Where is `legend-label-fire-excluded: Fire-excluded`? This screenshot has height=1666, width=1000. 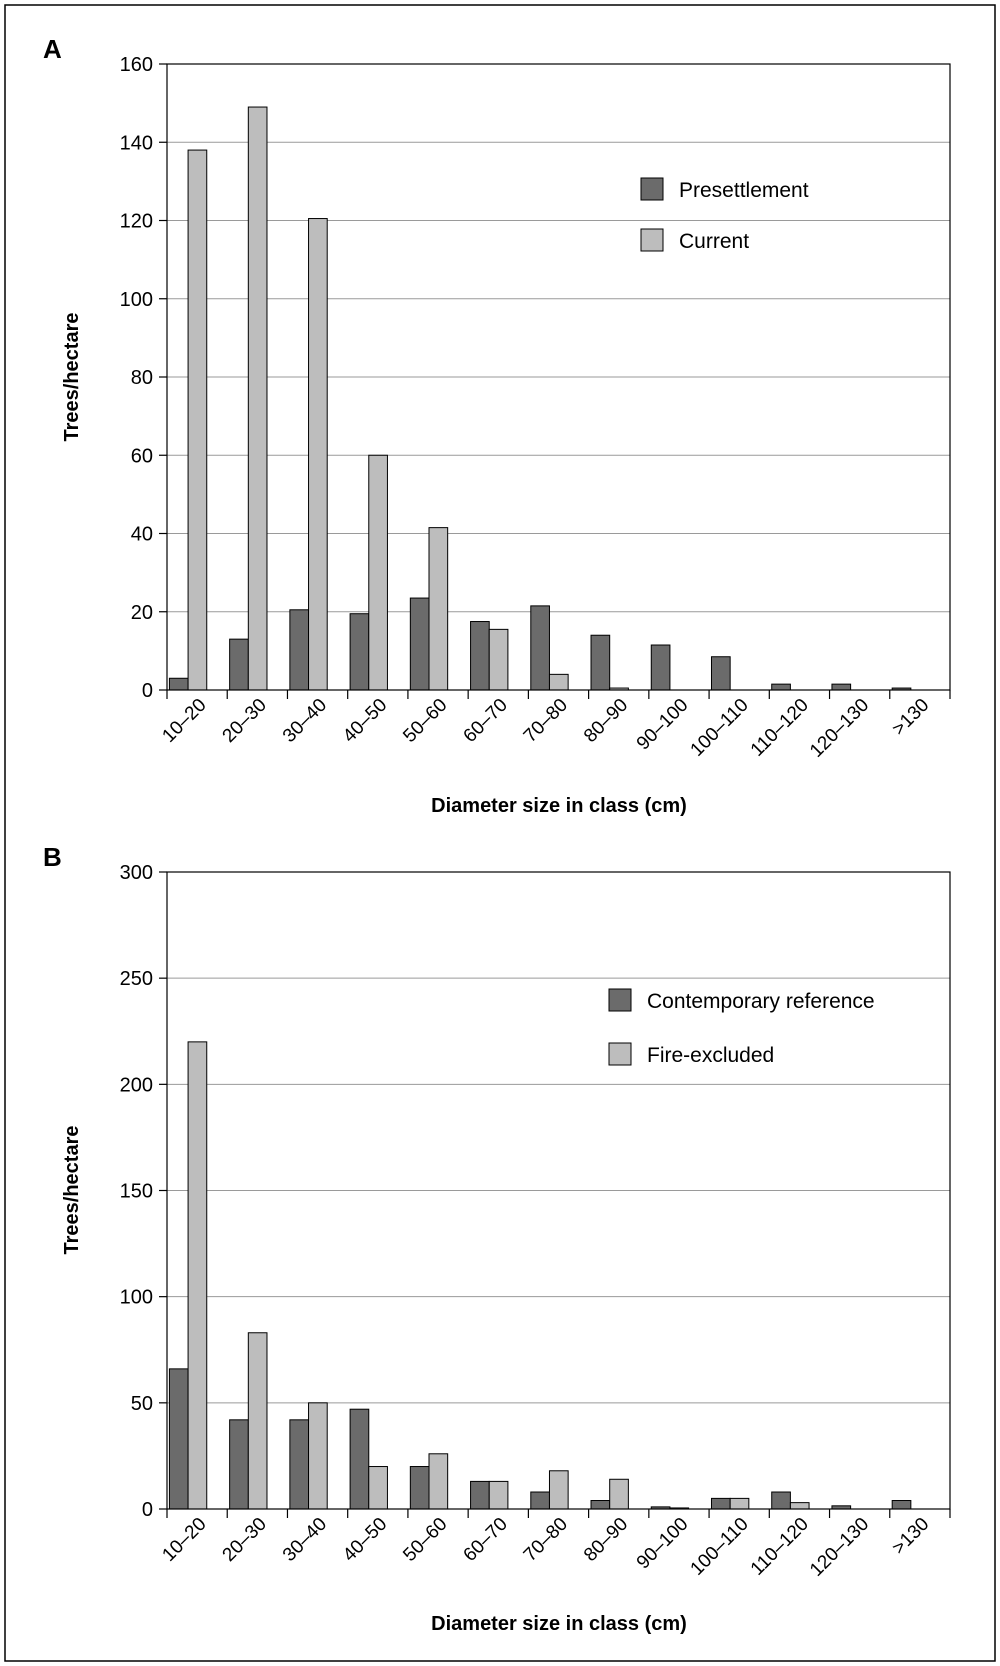
legend-label-fire-excluded: Fire-excluded is located at coordinates (710, 1055).